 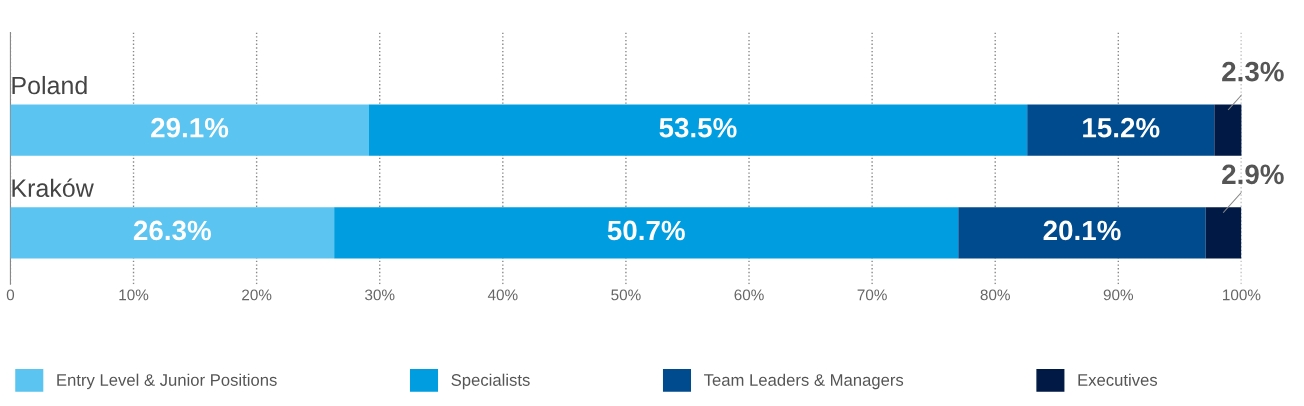 What do you see at coordinates (749, 295) in the screenshot?
I see `x-tick-label: 60%` at bounding box center [749, 295].